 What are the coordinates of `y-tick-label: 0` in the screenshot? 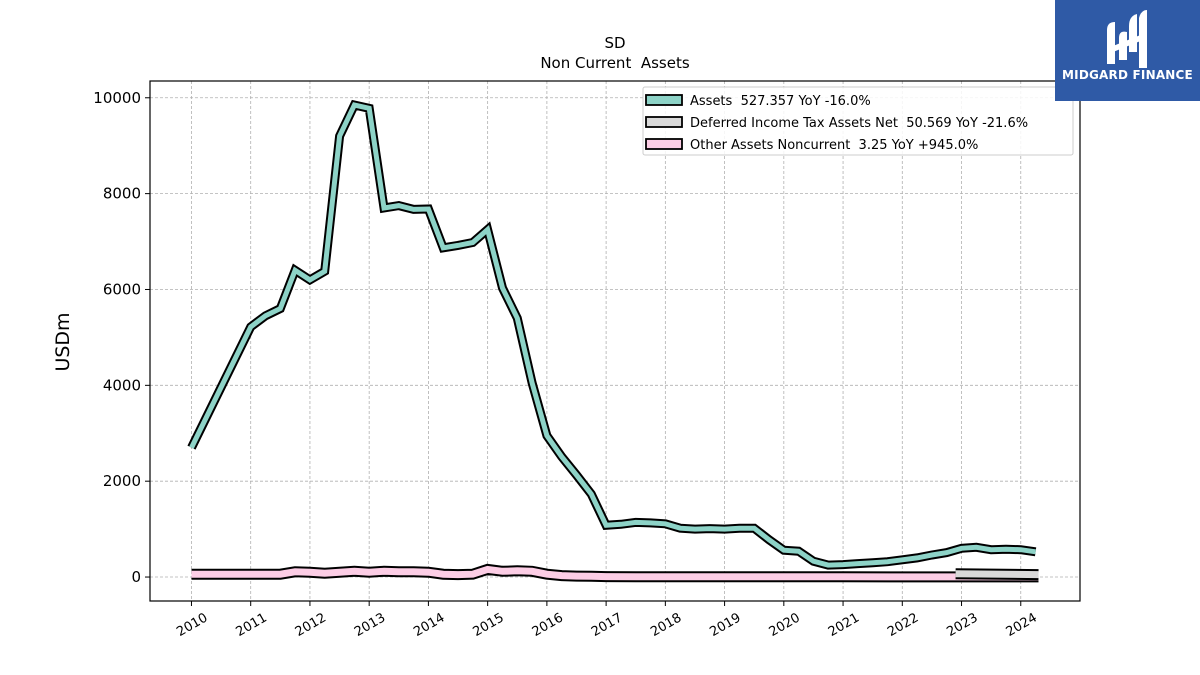 It's located at (136, 577).